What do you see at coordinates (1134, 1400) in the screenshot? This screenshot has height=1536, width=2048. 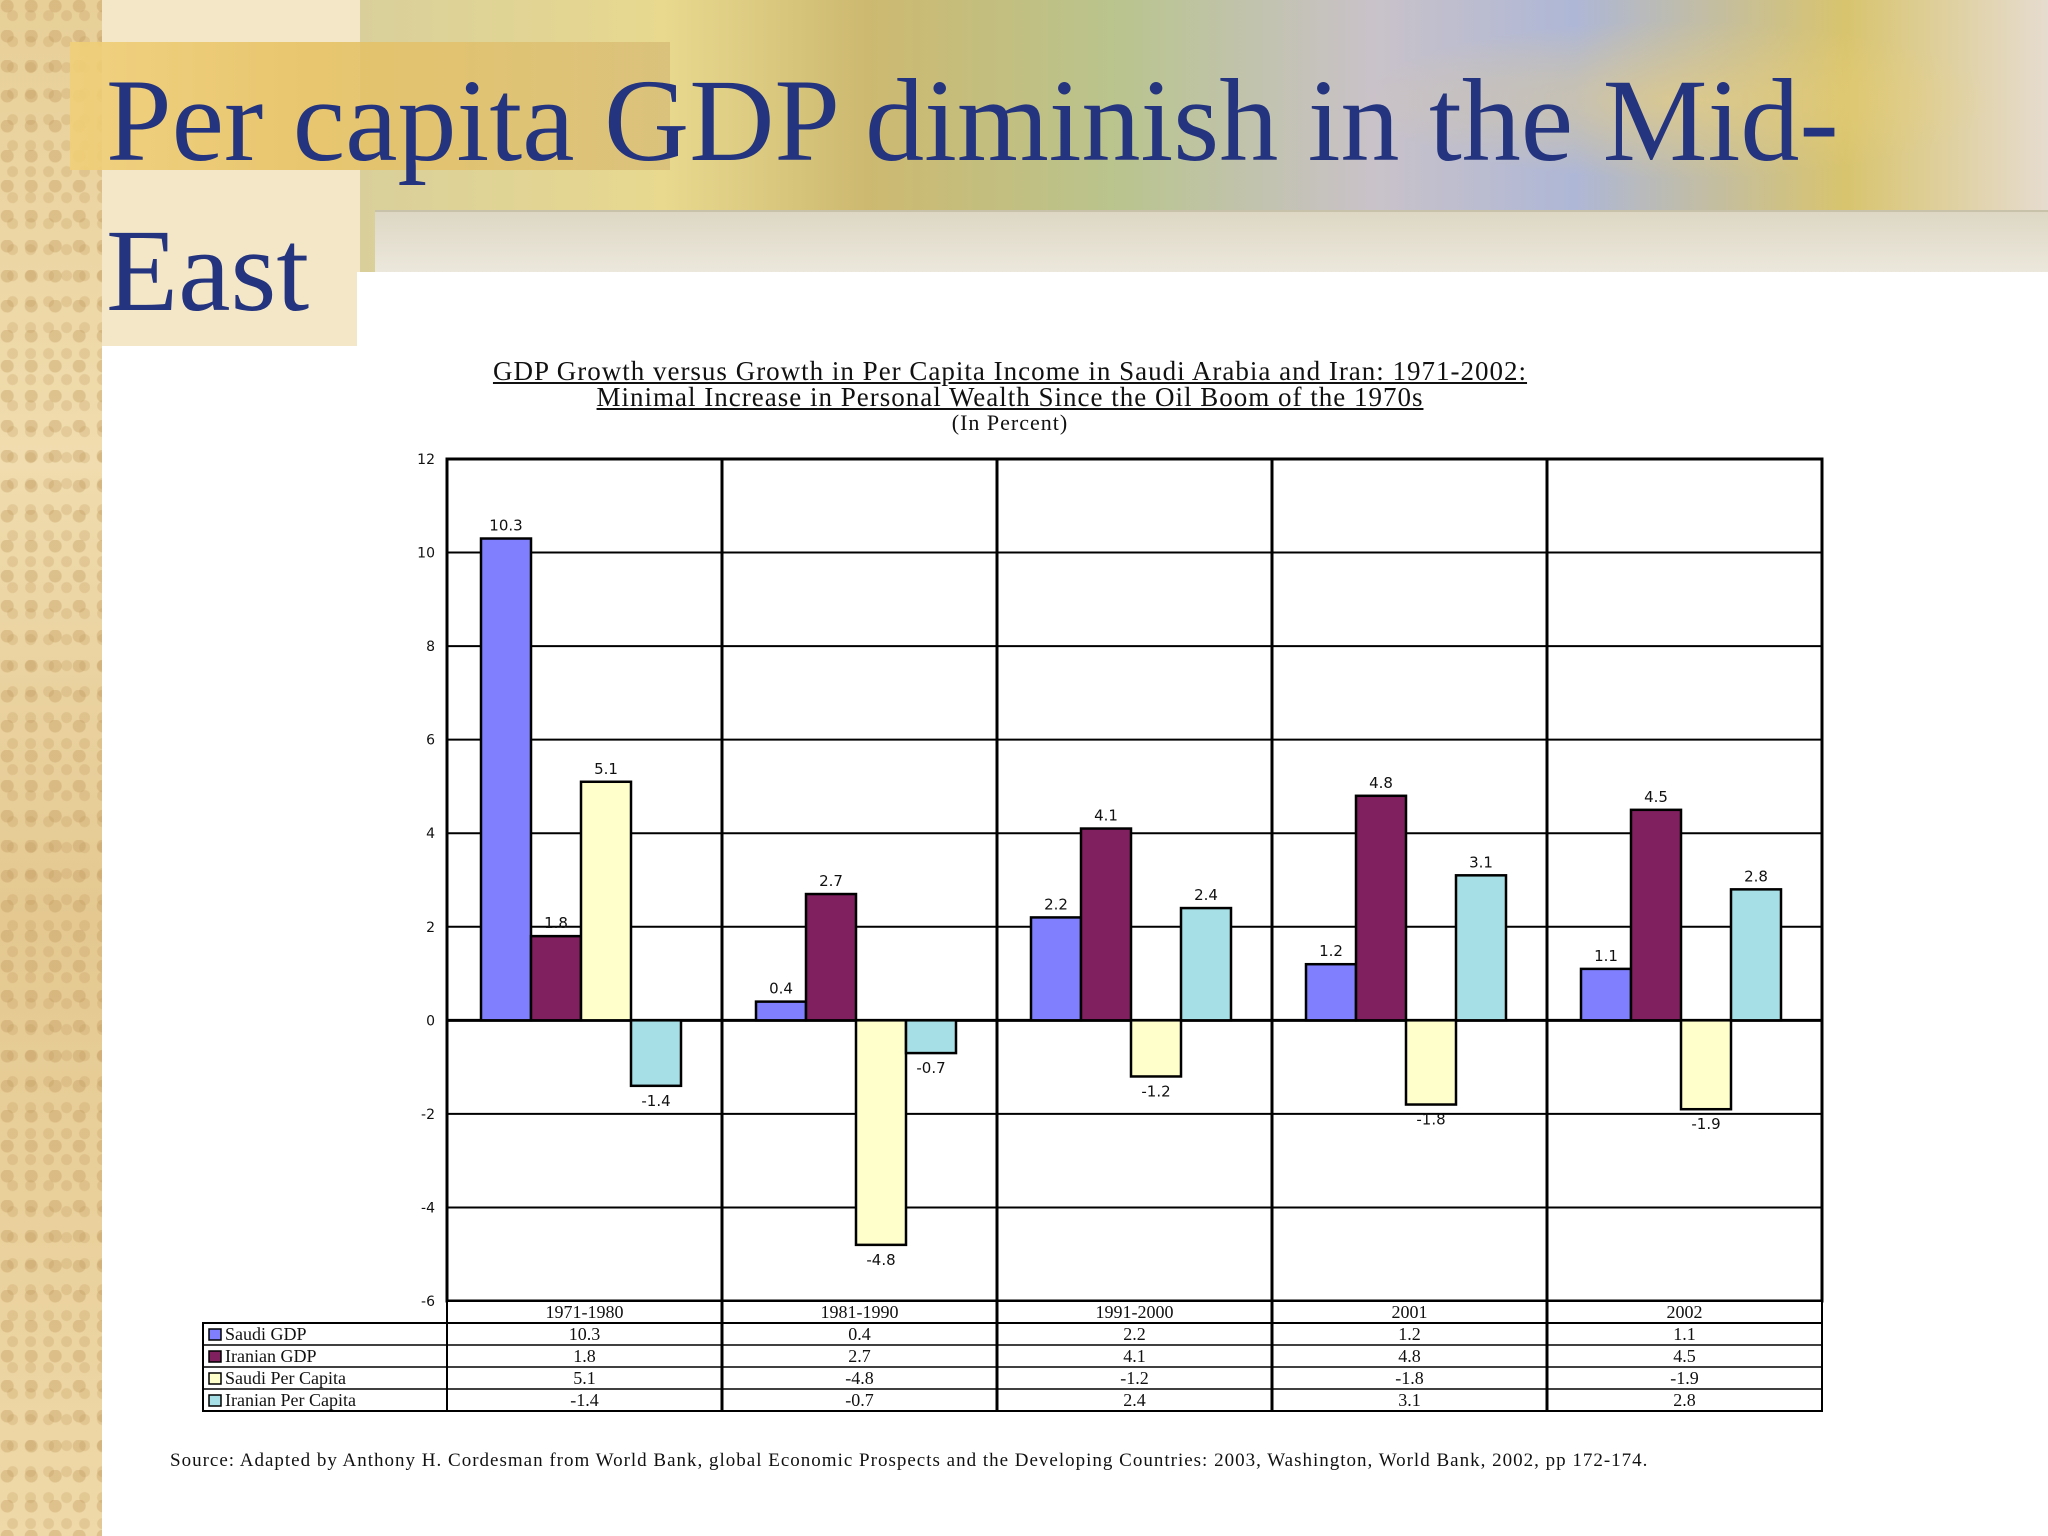 I see `table-value: 2.4` at bounding box center [1134, 1400].